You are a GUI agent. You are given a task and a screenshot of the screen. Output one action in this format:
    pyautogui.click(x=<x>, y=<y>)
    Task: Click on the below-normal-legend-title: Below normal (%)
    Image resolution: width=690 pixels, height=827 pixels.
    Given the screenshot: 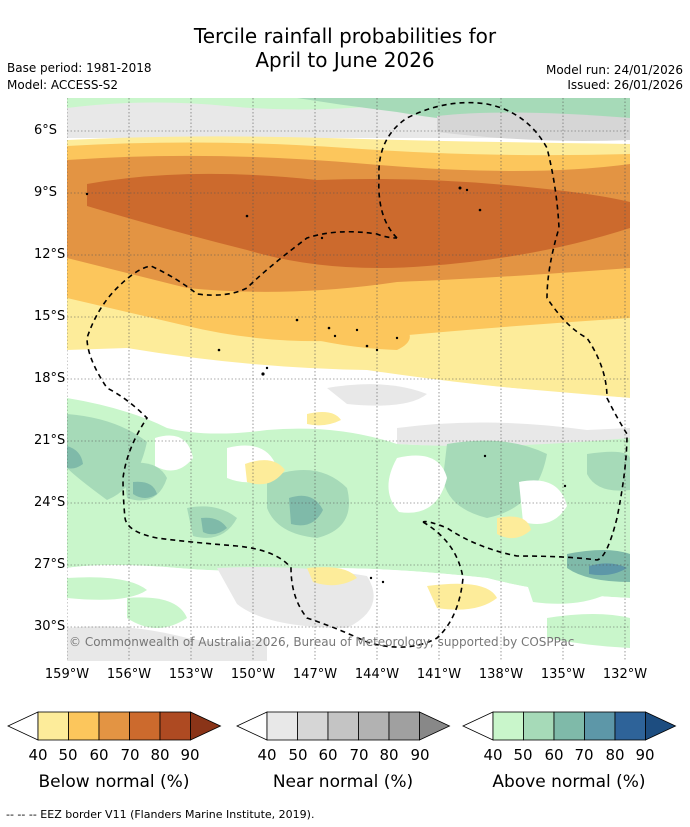 What is the action you would take?
    pyautogui.click(x=114, y=782)
    